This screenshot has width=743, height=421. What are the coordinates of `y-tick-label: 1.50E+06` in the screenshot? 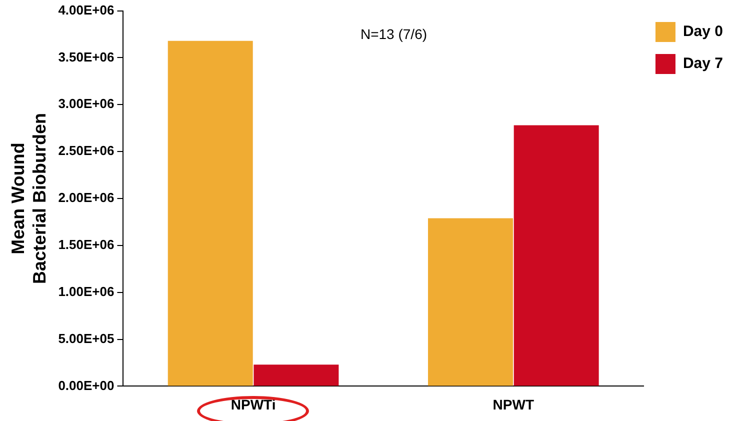 It's located at (86, 244).